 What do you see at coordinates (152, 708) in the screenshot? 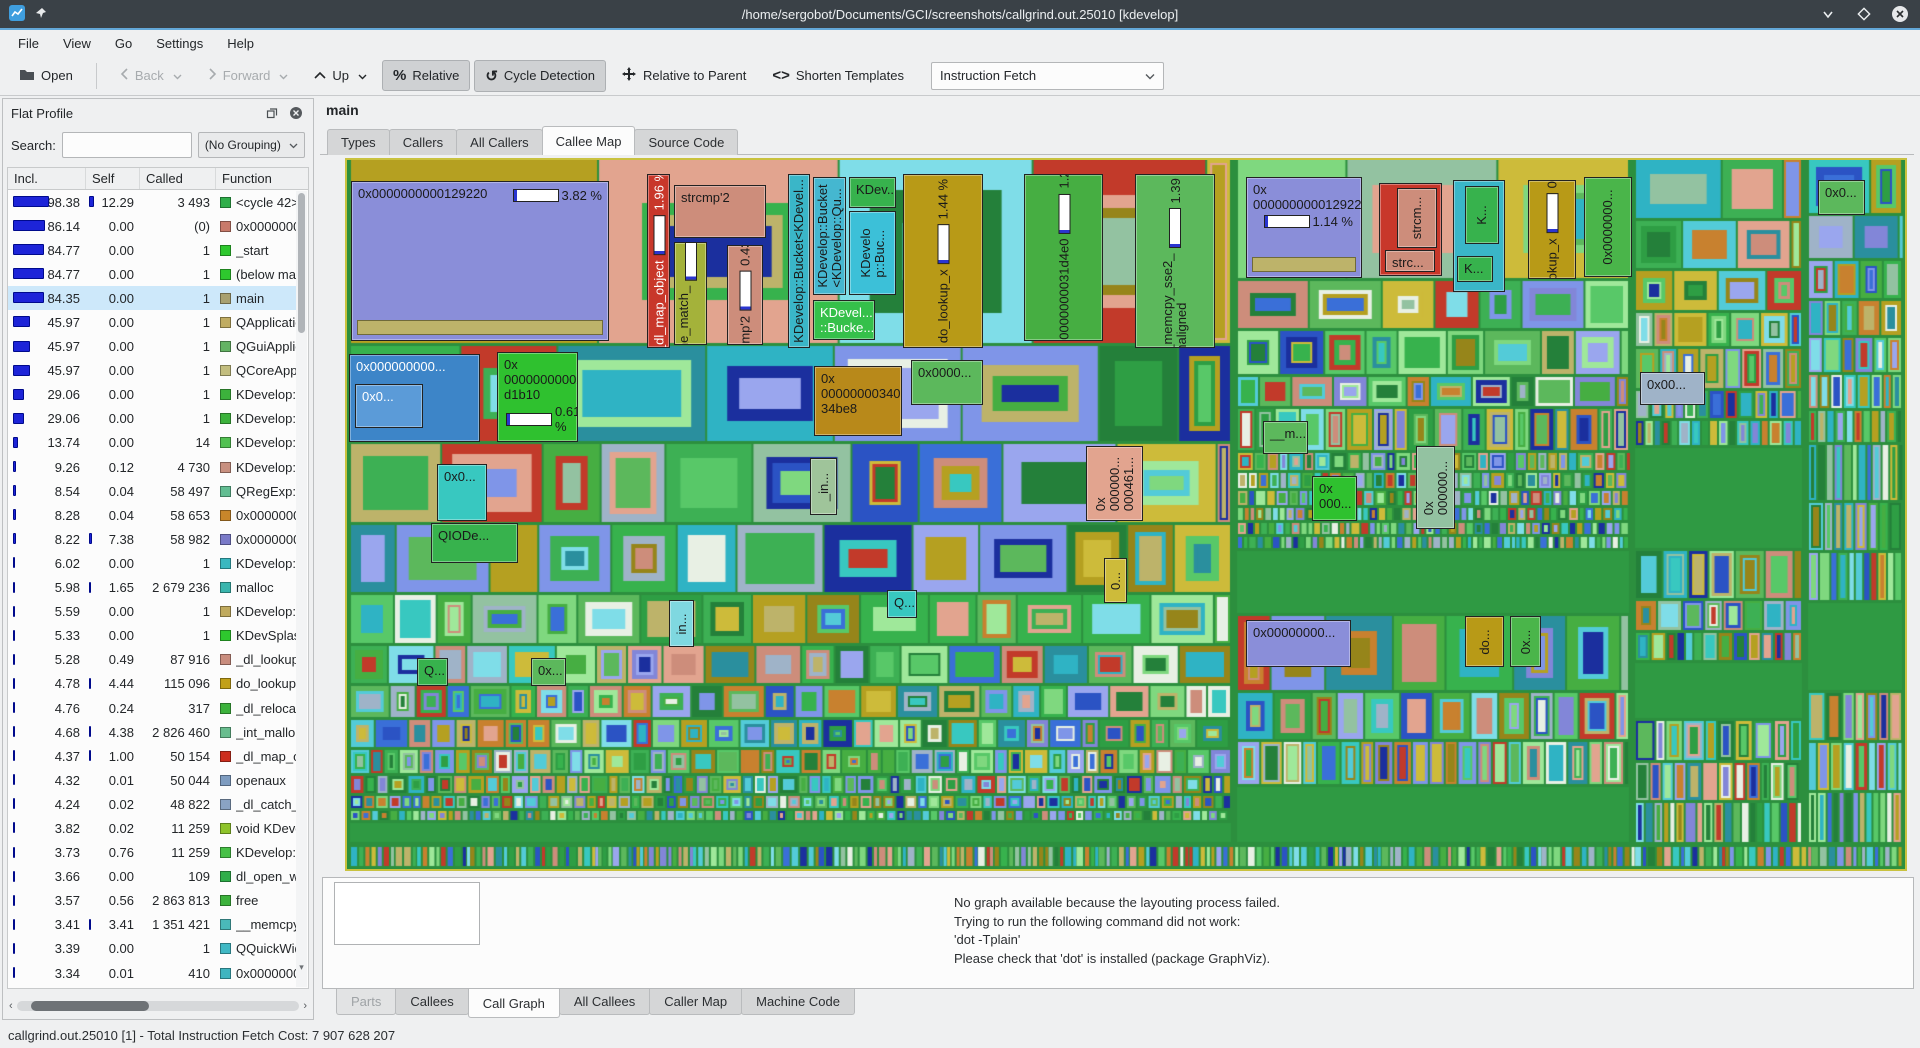
I see `table-row: 4.76 0.24 317 _dl_relocat` at bounding box center [152, 708].